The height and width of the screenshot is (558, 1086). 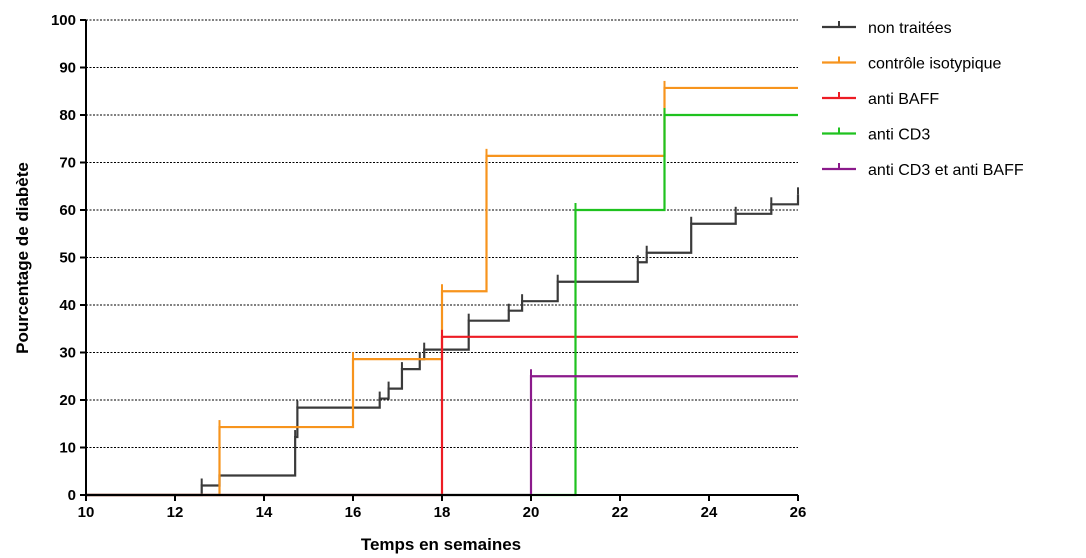 What do you see at coordinates (910, 28) in the screenshot?
I see `legend-label: non traitées` at bounding box center [910, 28].